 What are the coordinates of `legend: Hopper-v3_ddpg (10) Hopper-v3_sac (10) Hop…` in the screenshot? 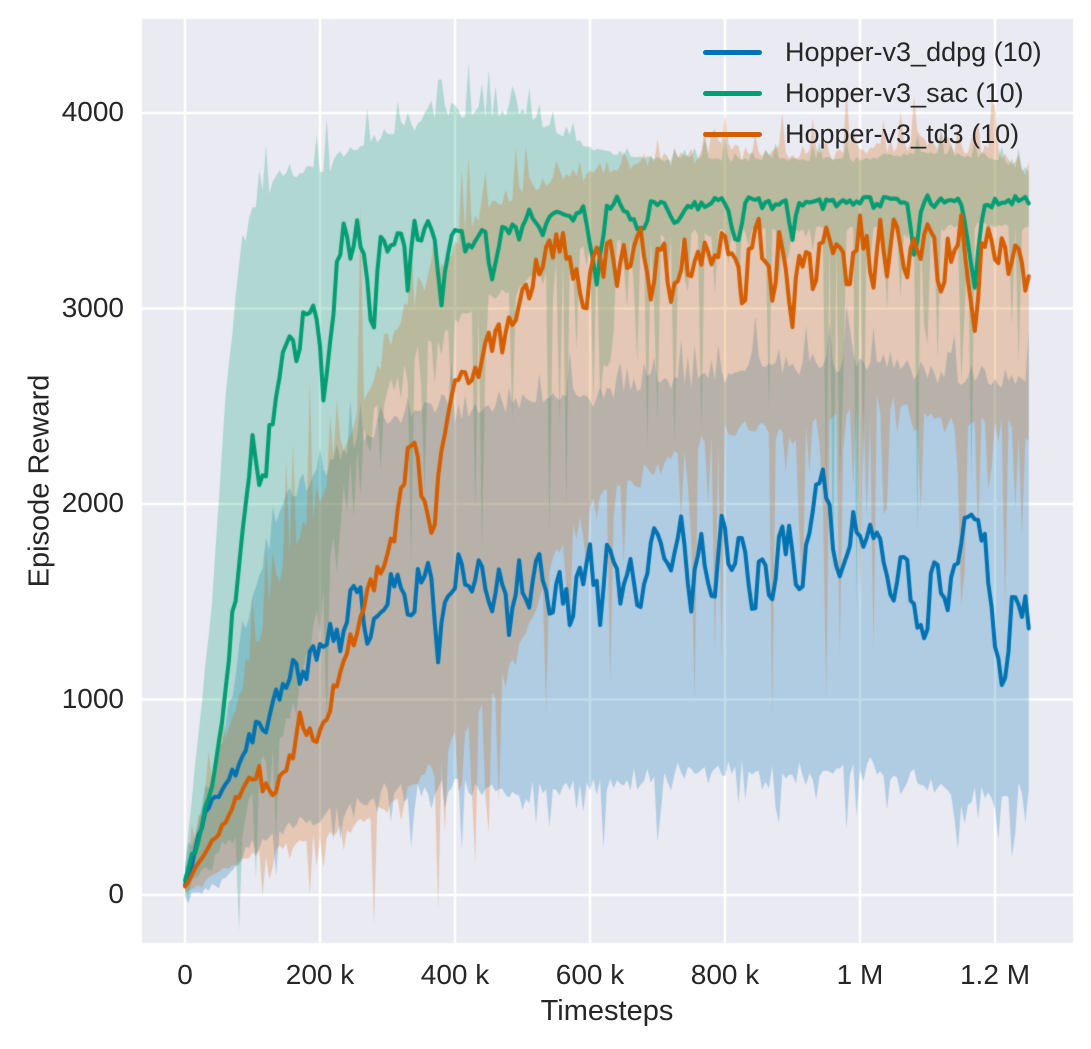 It's located at (872, 93).